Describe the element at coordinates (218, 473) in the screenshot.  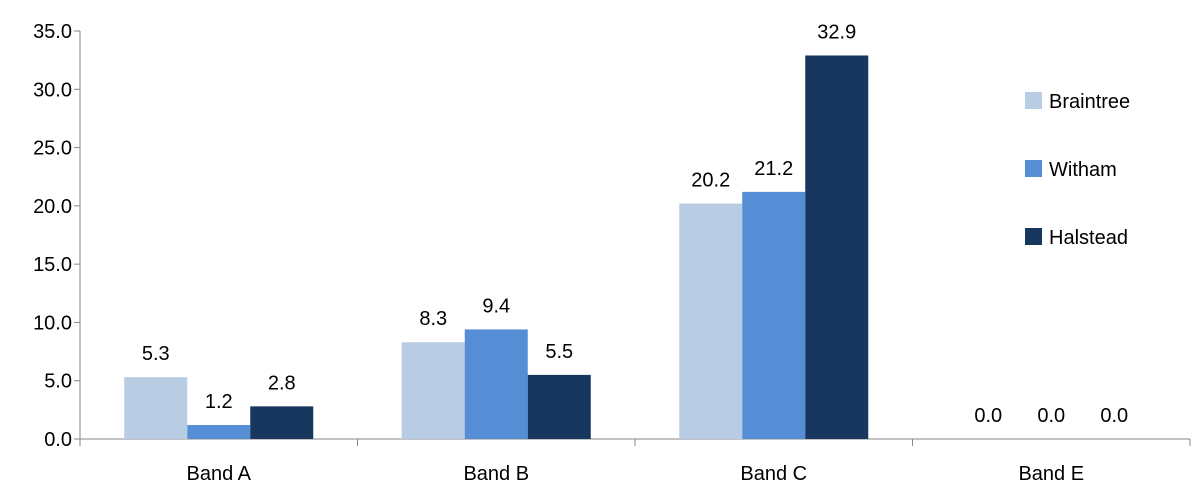
I see `x-category-label: Band A` at that location.